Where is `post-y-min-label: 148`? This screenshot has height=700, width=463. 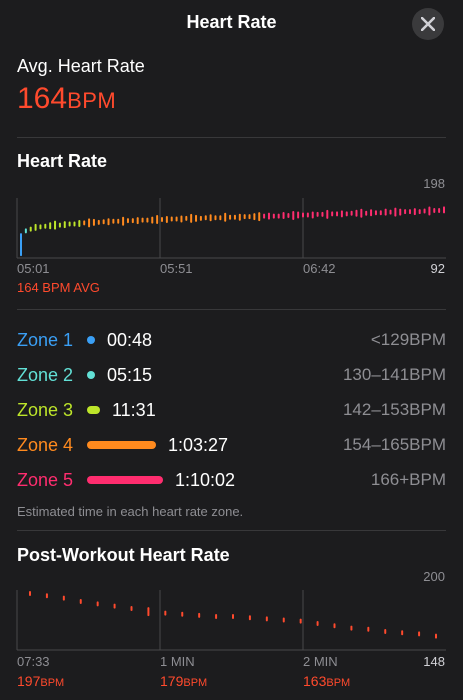 post-y-min-label: 148 is located at coordinates (434, 661).